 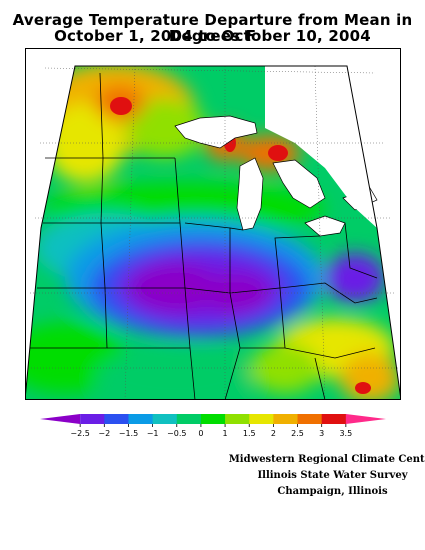 I want to click on legend-tick-label: 0, so click(x=200, y=433).